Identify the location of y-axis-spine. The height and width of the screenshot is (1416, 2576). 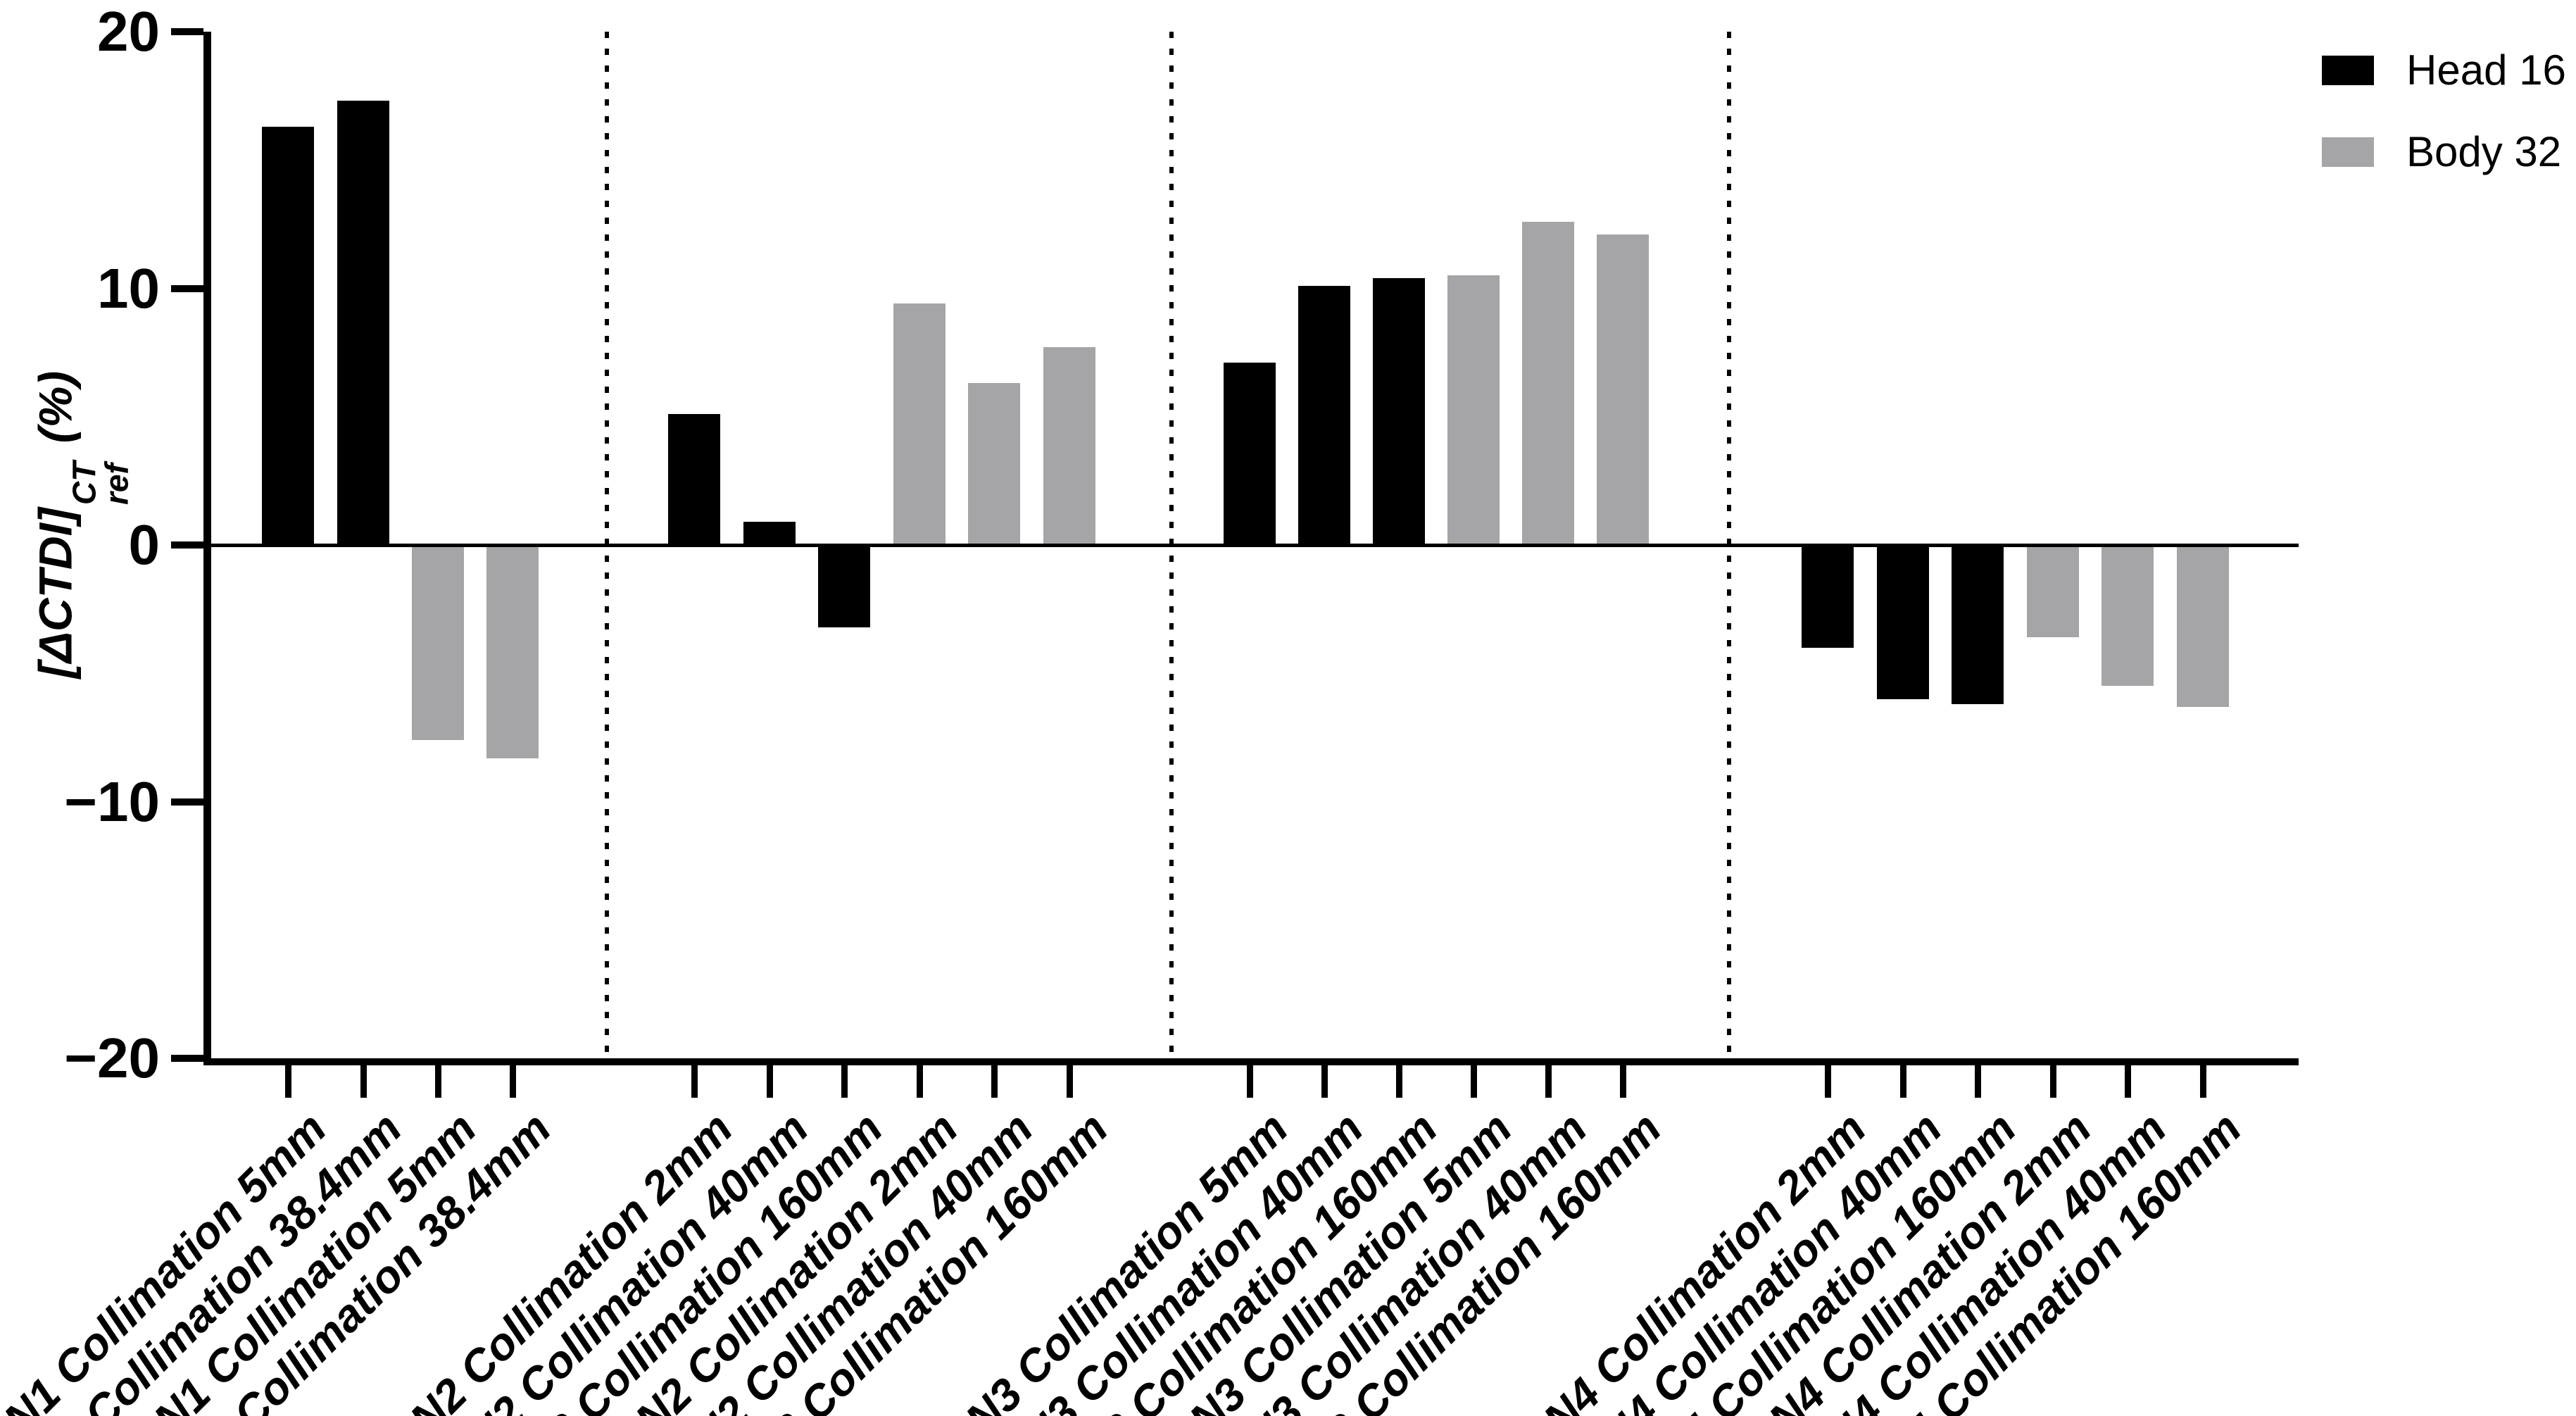
(207, 548).